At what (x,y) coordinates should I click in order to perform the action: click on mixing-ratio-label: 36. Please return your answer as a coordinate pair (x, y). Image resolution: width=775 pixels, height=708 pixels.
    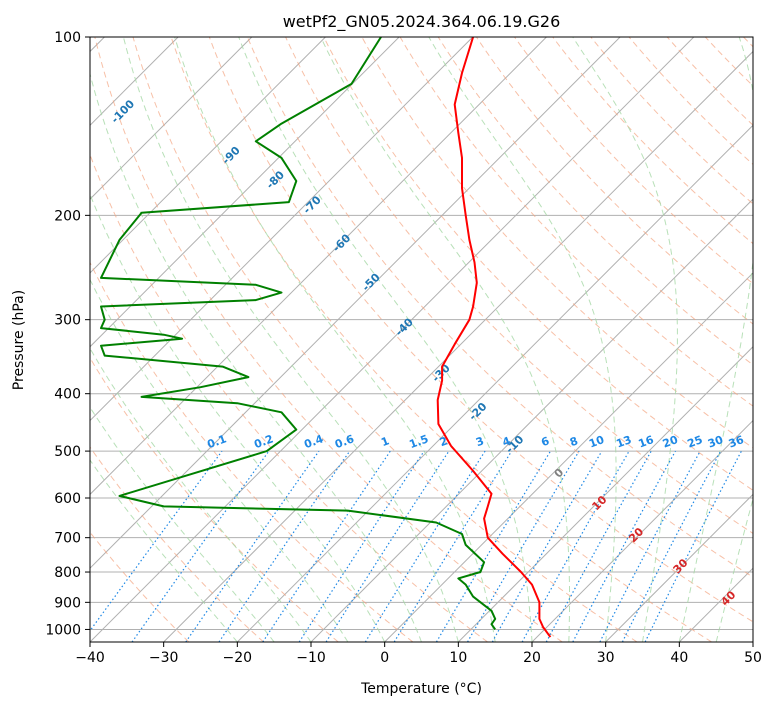
    Looking at the image, I should click on (736, 442).